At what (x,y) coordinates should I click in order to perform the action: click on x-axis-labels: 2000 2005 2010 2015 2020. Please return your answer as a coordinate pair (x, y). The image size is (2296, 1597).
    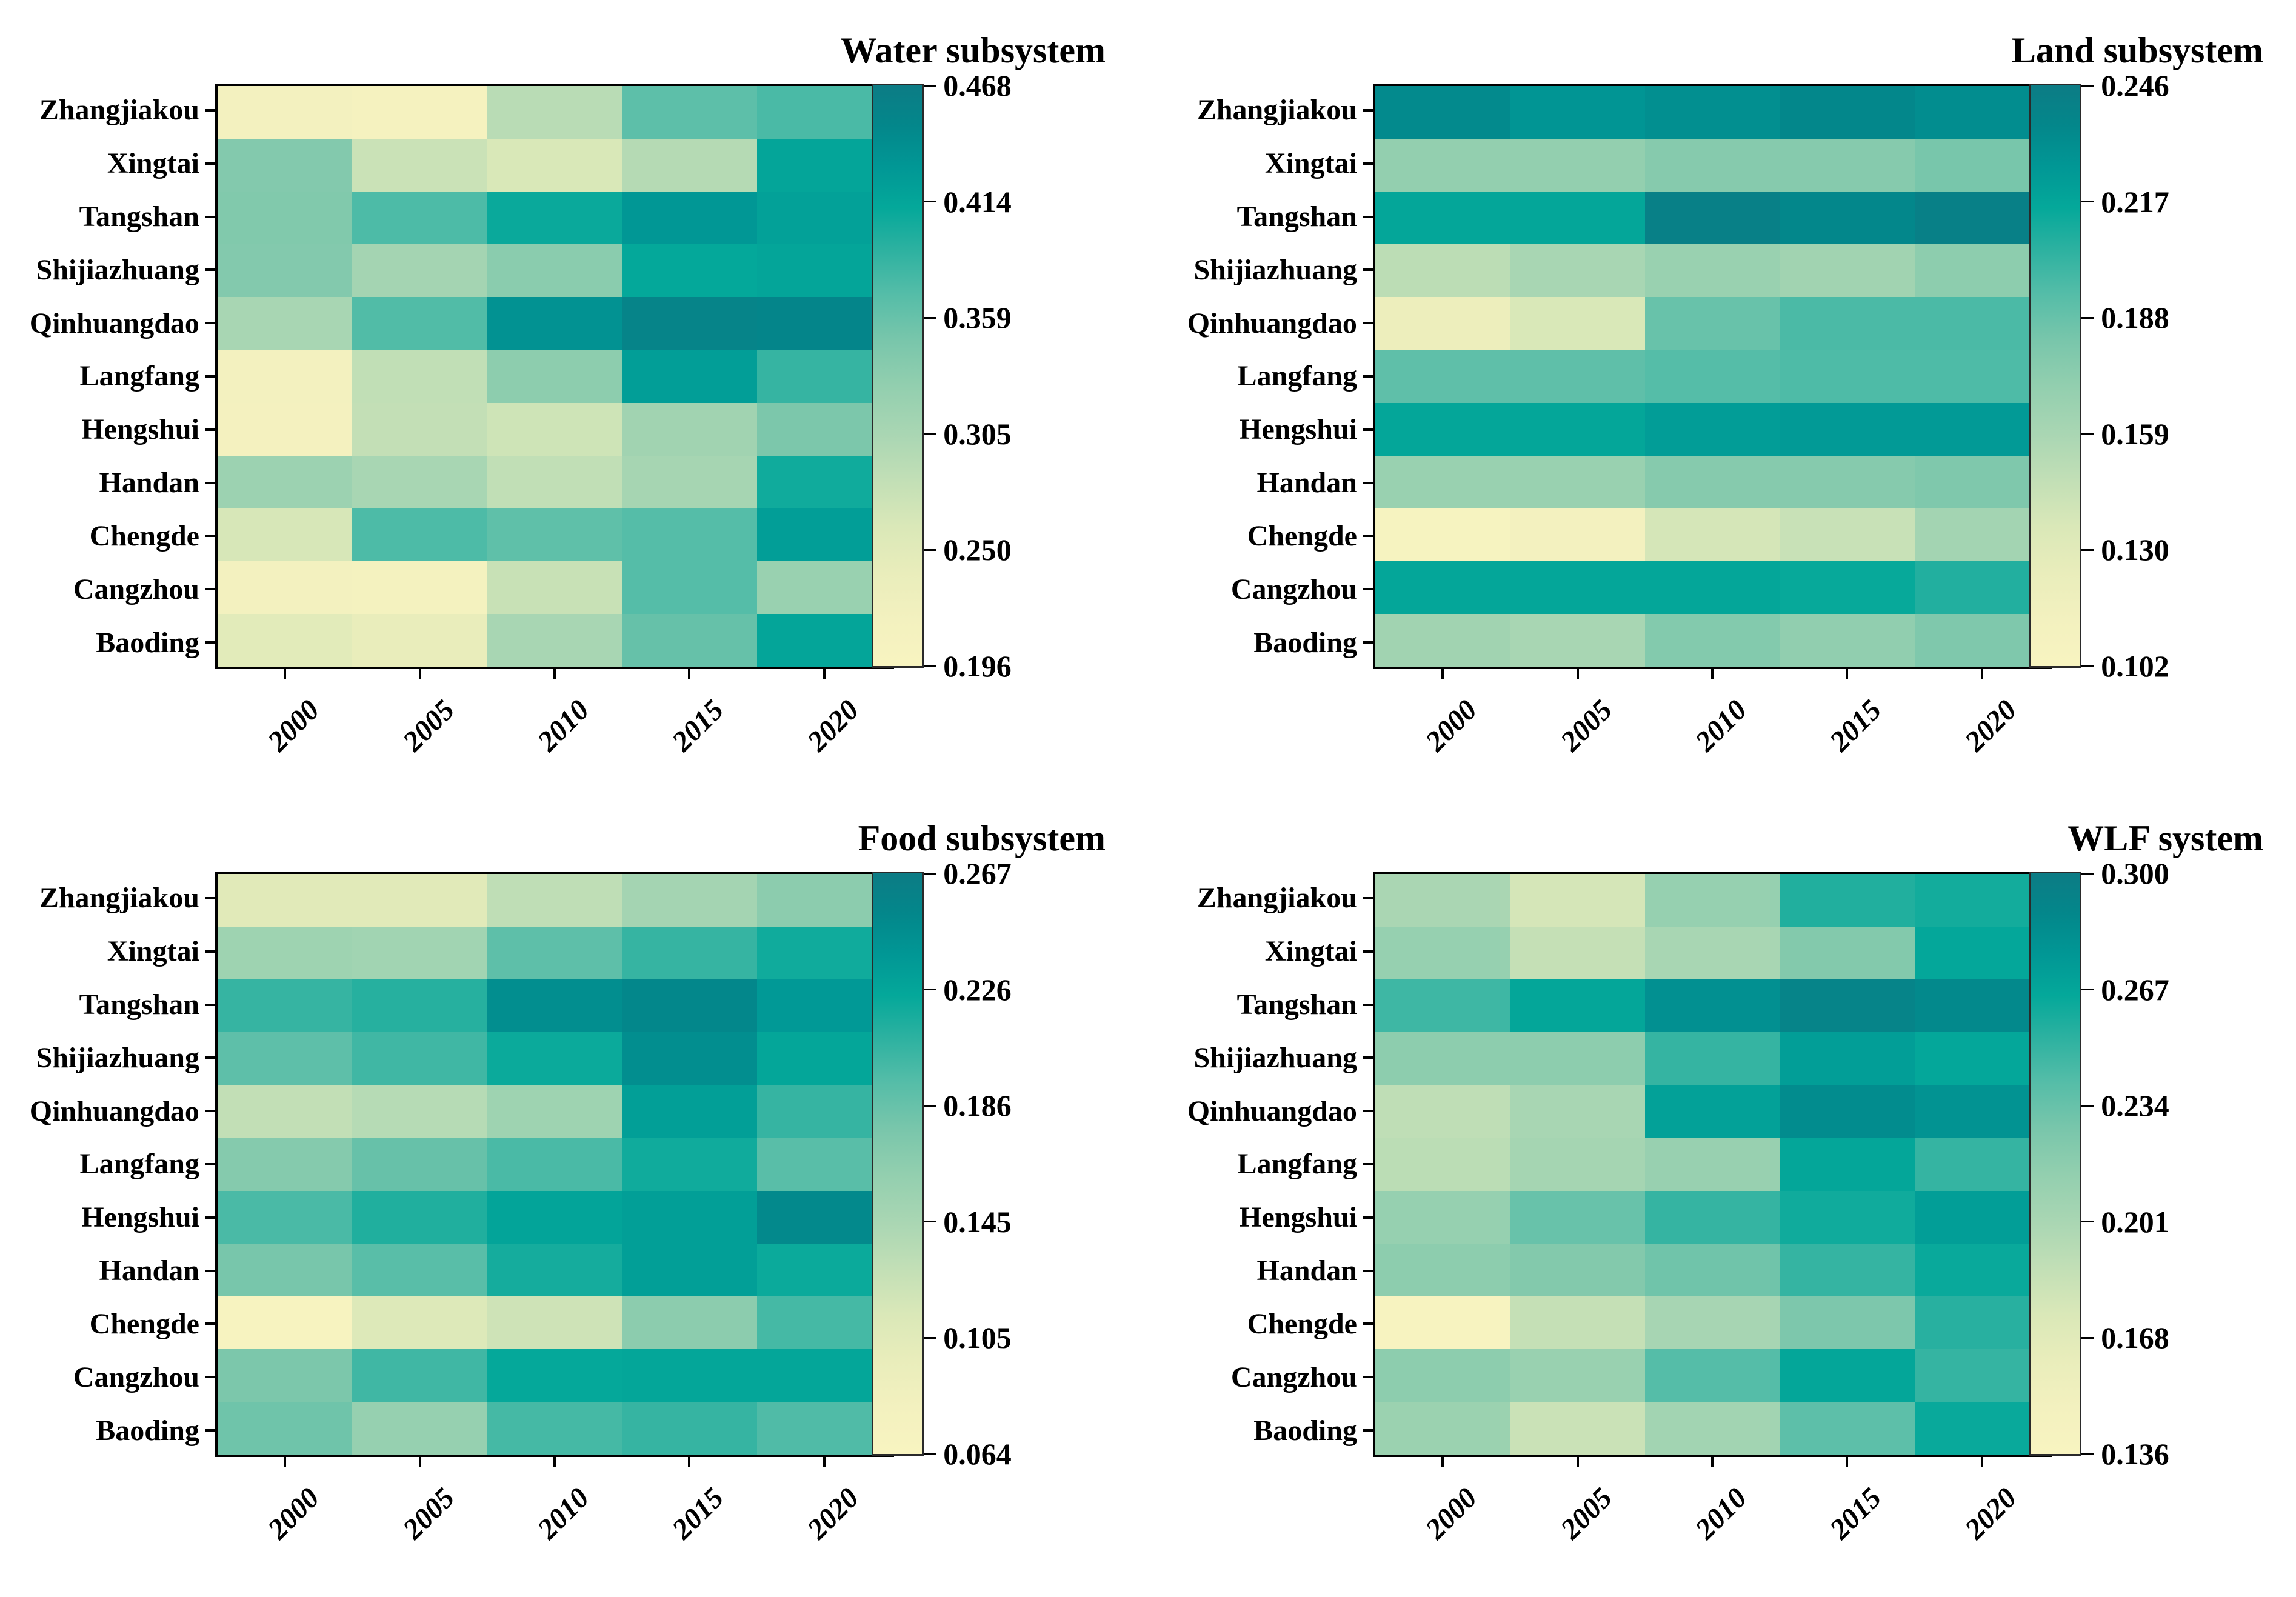
    Looking at the image, I should click on (566, 1521).